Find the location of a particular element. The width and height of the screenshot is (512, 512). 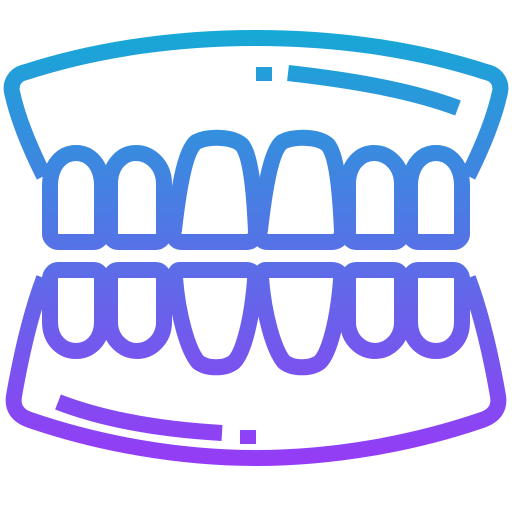

lower-highlight-line is located at coordinates (139, 417).